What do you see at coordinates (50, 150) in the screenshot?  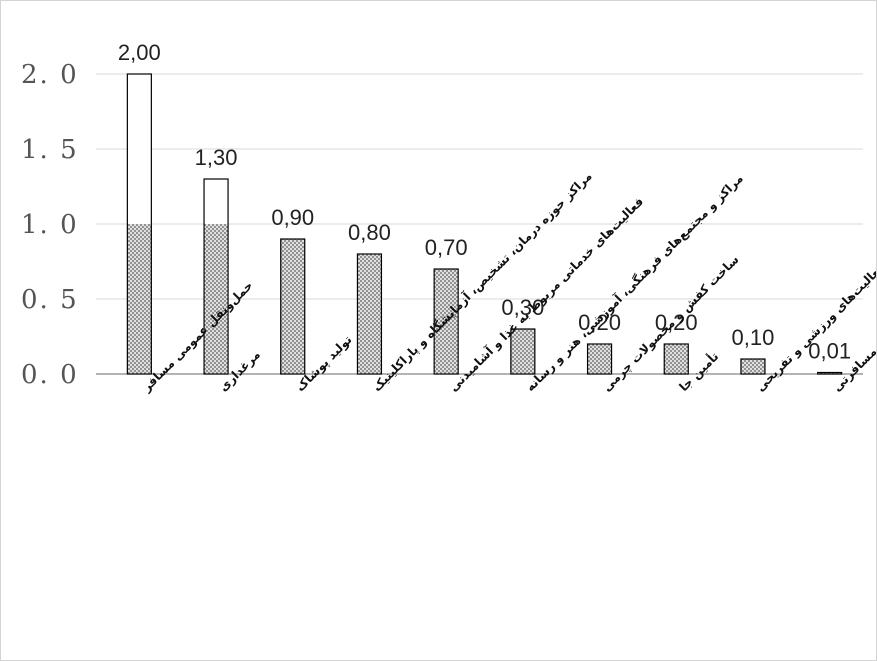 I see `y-tick-label: 1. 5` at bounding box center [50, 150].